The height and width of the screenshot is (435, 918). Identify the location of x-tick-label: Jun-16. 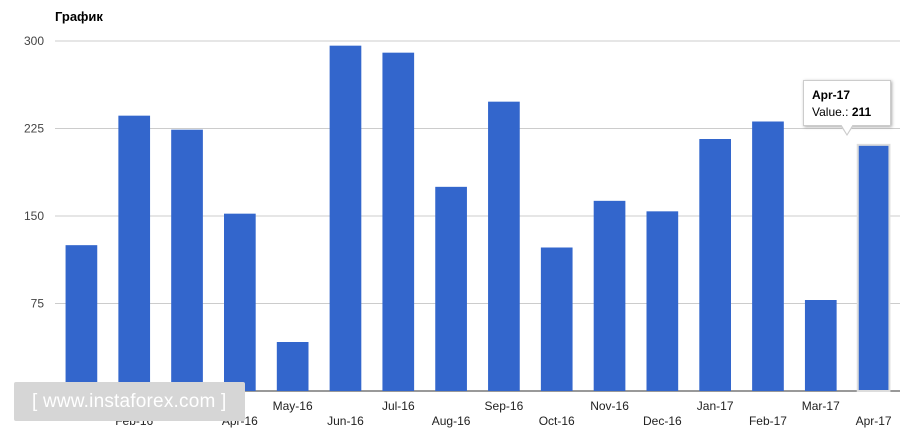
(345, 421).